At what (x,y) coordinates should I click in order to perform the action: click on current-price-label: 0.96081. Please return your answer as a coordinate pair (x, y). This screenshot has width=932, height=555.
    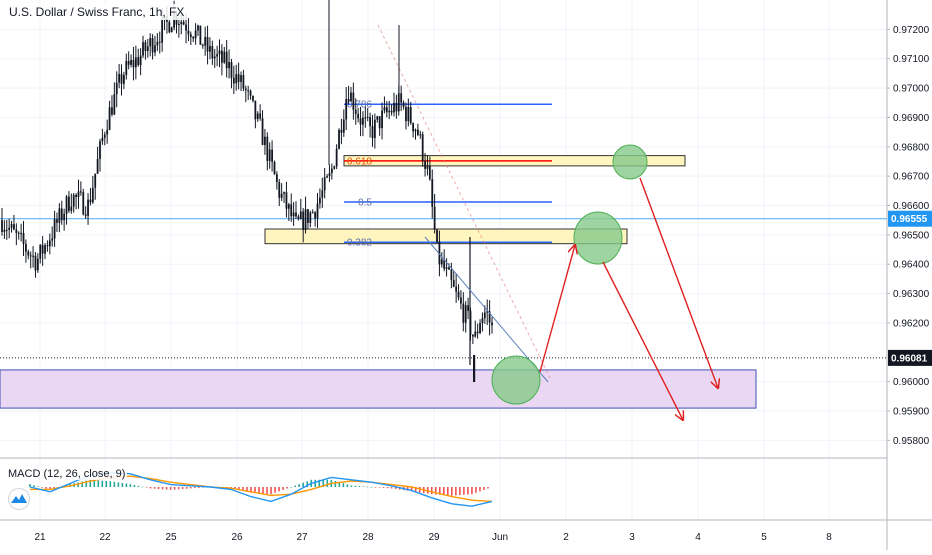
    Looking at the image, I should click on (909, 358).